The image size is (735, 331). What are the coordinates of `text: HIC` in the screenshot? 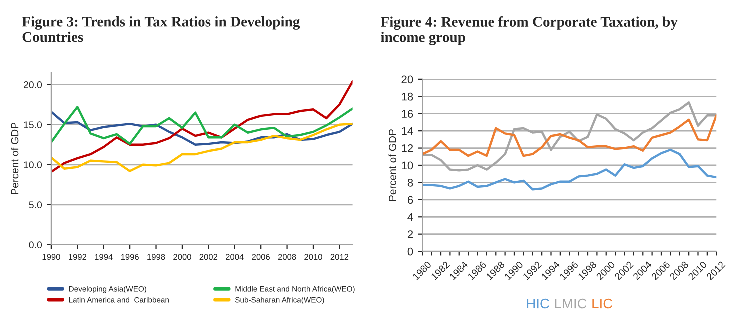 It's located at (538, 303).